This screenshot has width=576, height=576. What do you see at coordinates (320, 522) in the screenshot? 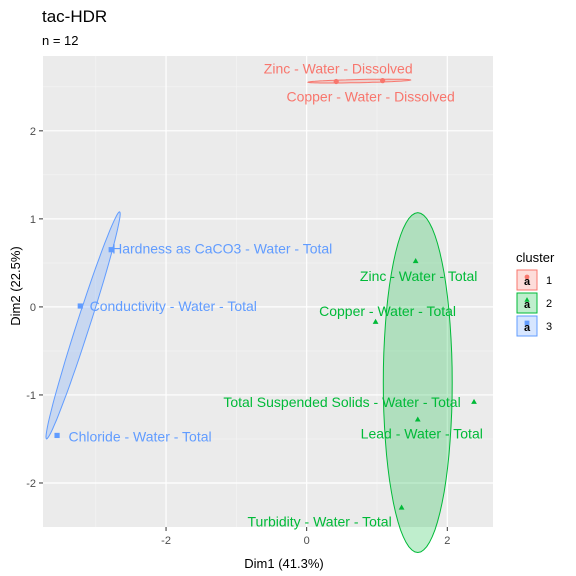
I see `point-label: Turbidity - Water - Total` at bounding box center [320, 522].